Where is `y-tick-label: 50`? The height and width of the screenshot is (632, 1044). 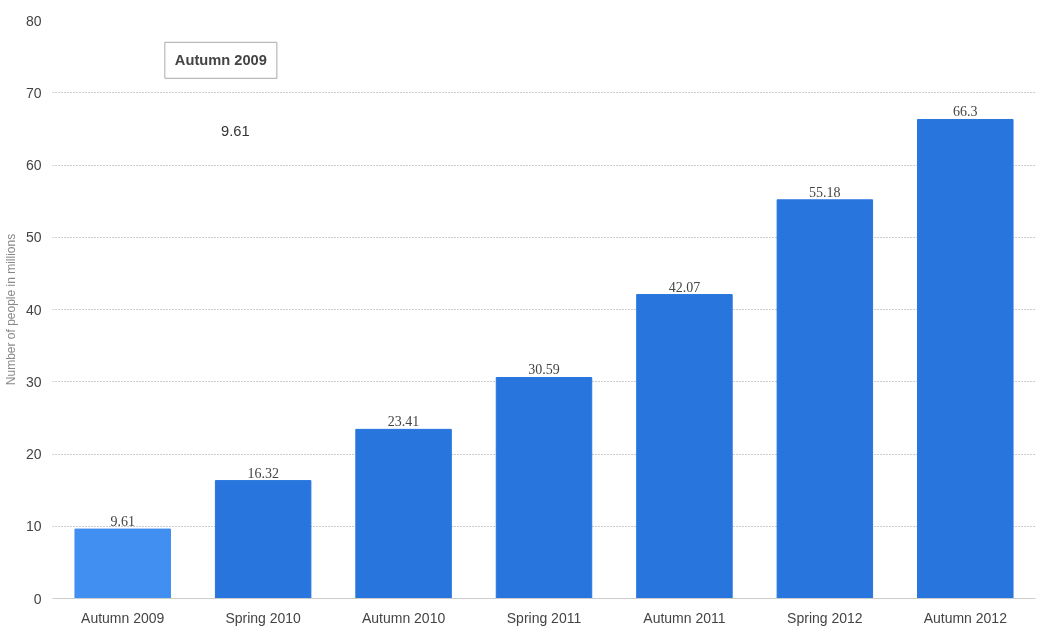
y-tick-label: 50 is located at coordinates (33, 237).